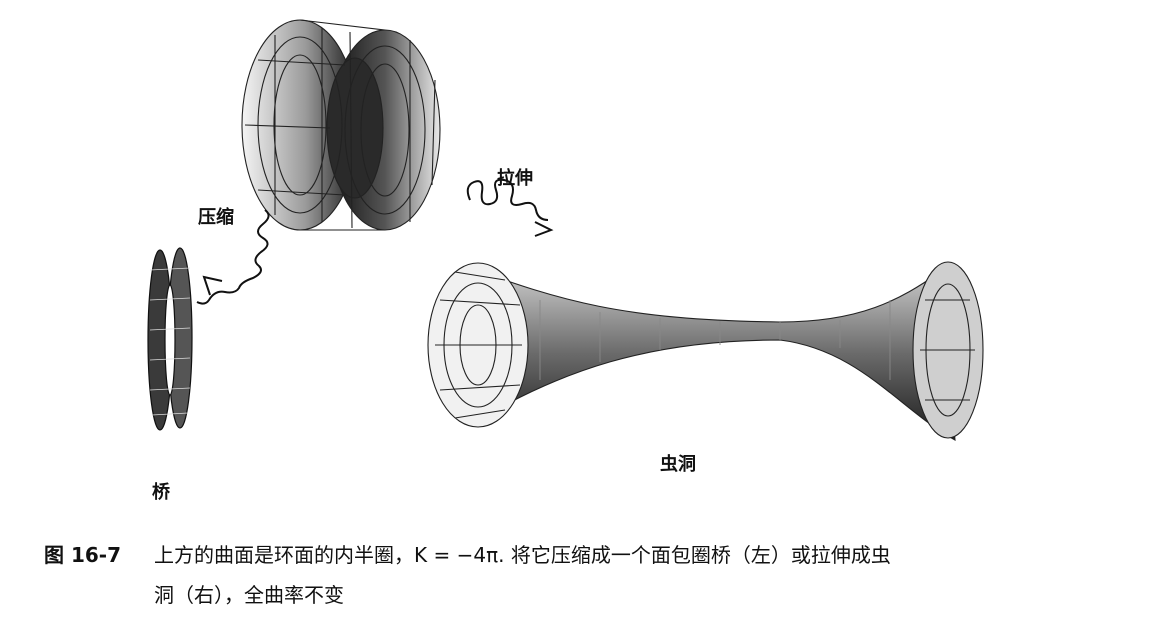 This screenshot has width=1159, height=619. Describe the element at coordinates (510, 207) in the screenshot. I see `stretch-arrow` at that location.